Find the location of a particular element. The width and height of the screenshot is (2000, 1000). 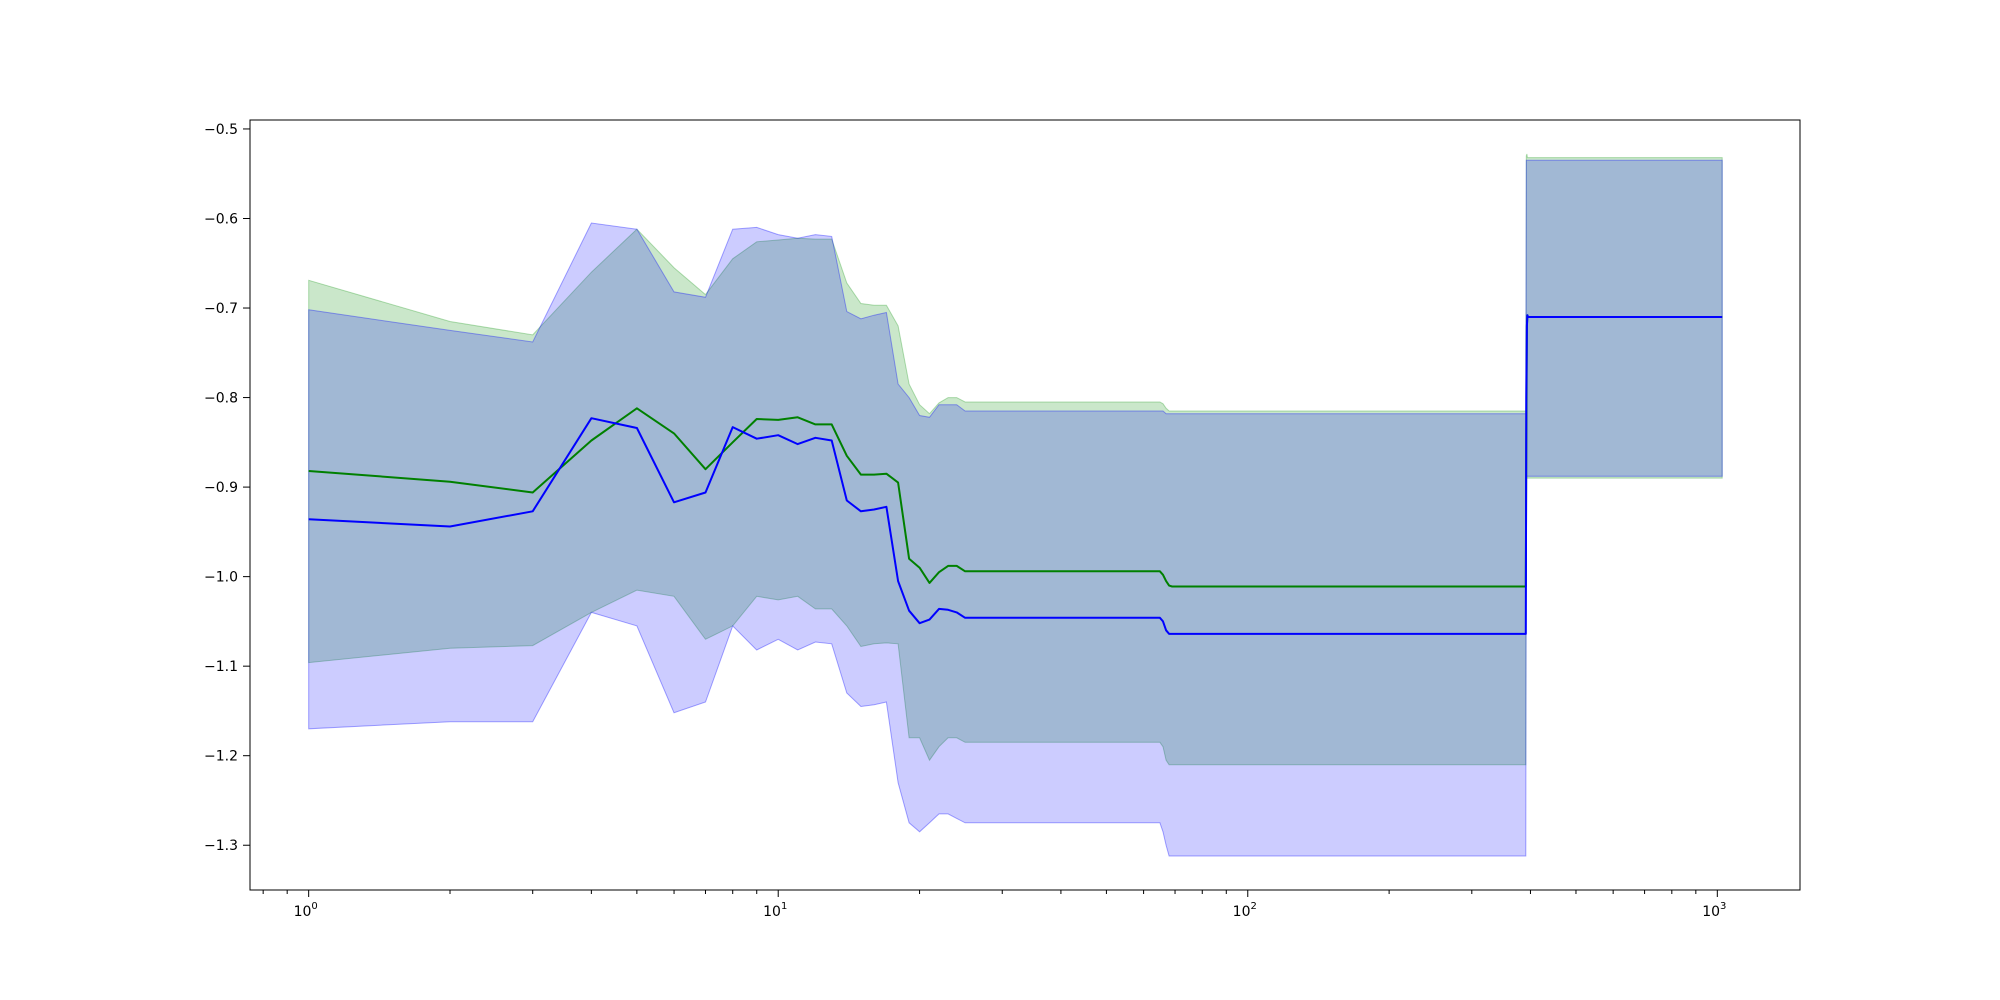

y-tick-label: −0.9 is located at coordinates (221, 488).